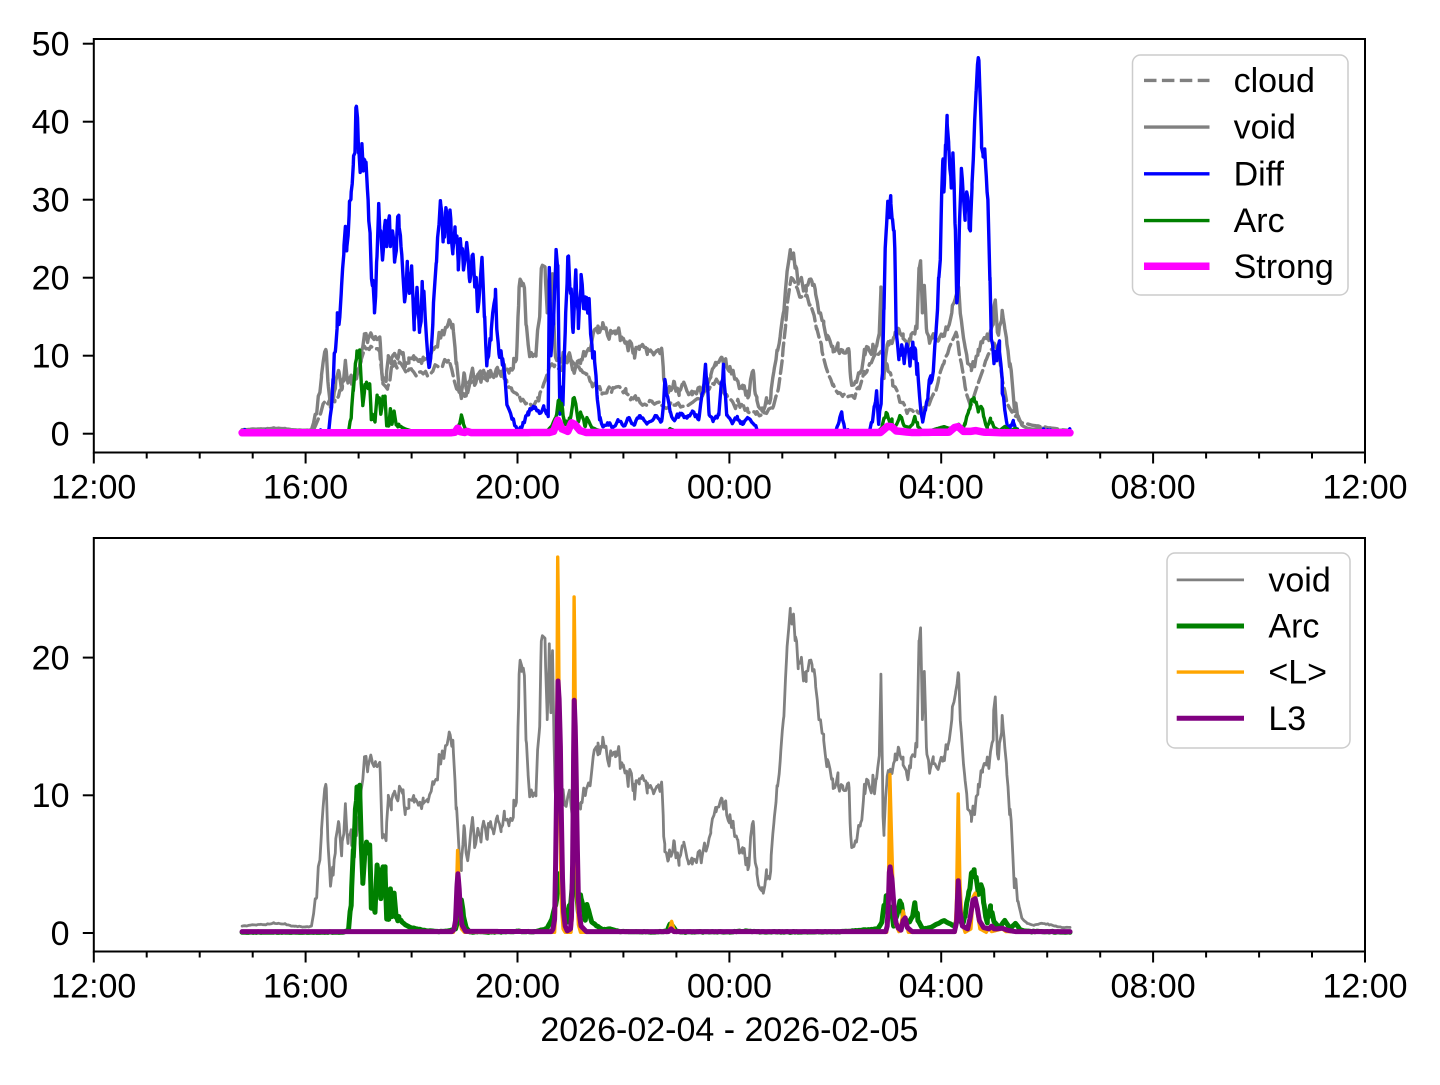  What do you see at coordinates (51, 123) in the screenshot?
I see `svg-text: 40` at bounding box center [51, 123].